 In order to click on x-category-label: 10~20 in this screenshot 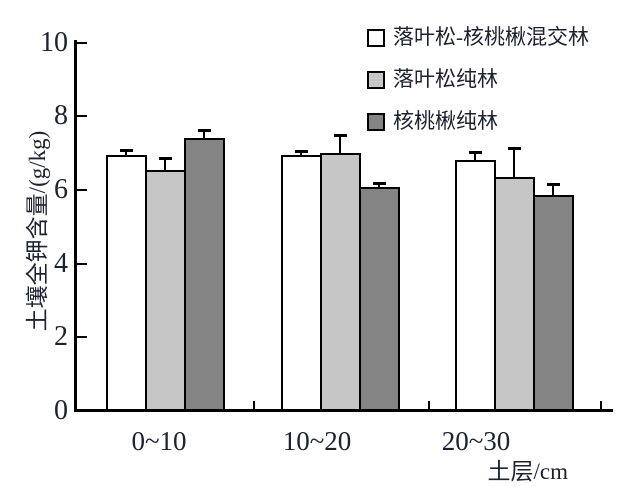, I will do `click(317, 441)`.